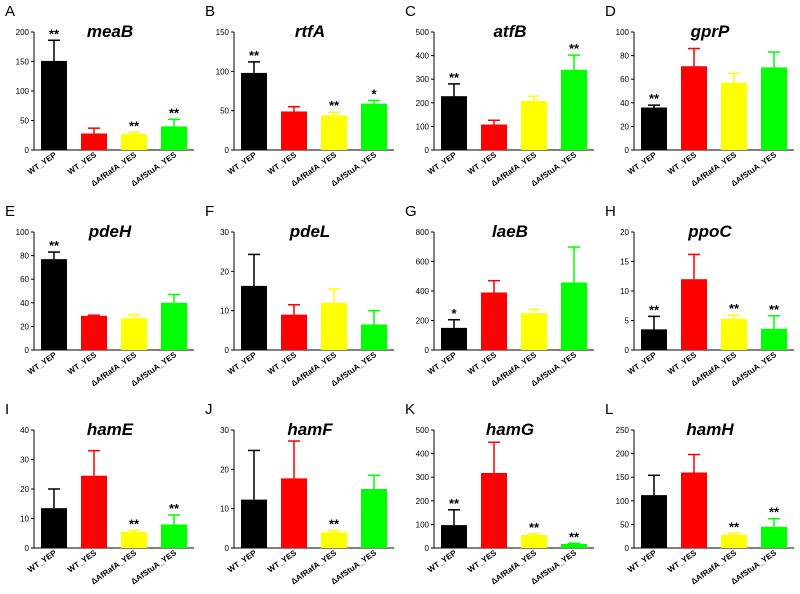  I want to click on y-tick-label: 5, so click(627, 321).